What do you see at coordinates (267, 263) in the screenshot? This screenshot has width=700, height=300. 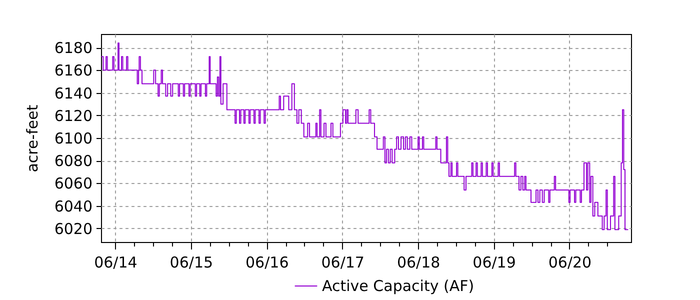 I see `x-tick-label: 06/16` at bounding box center [267, 263].